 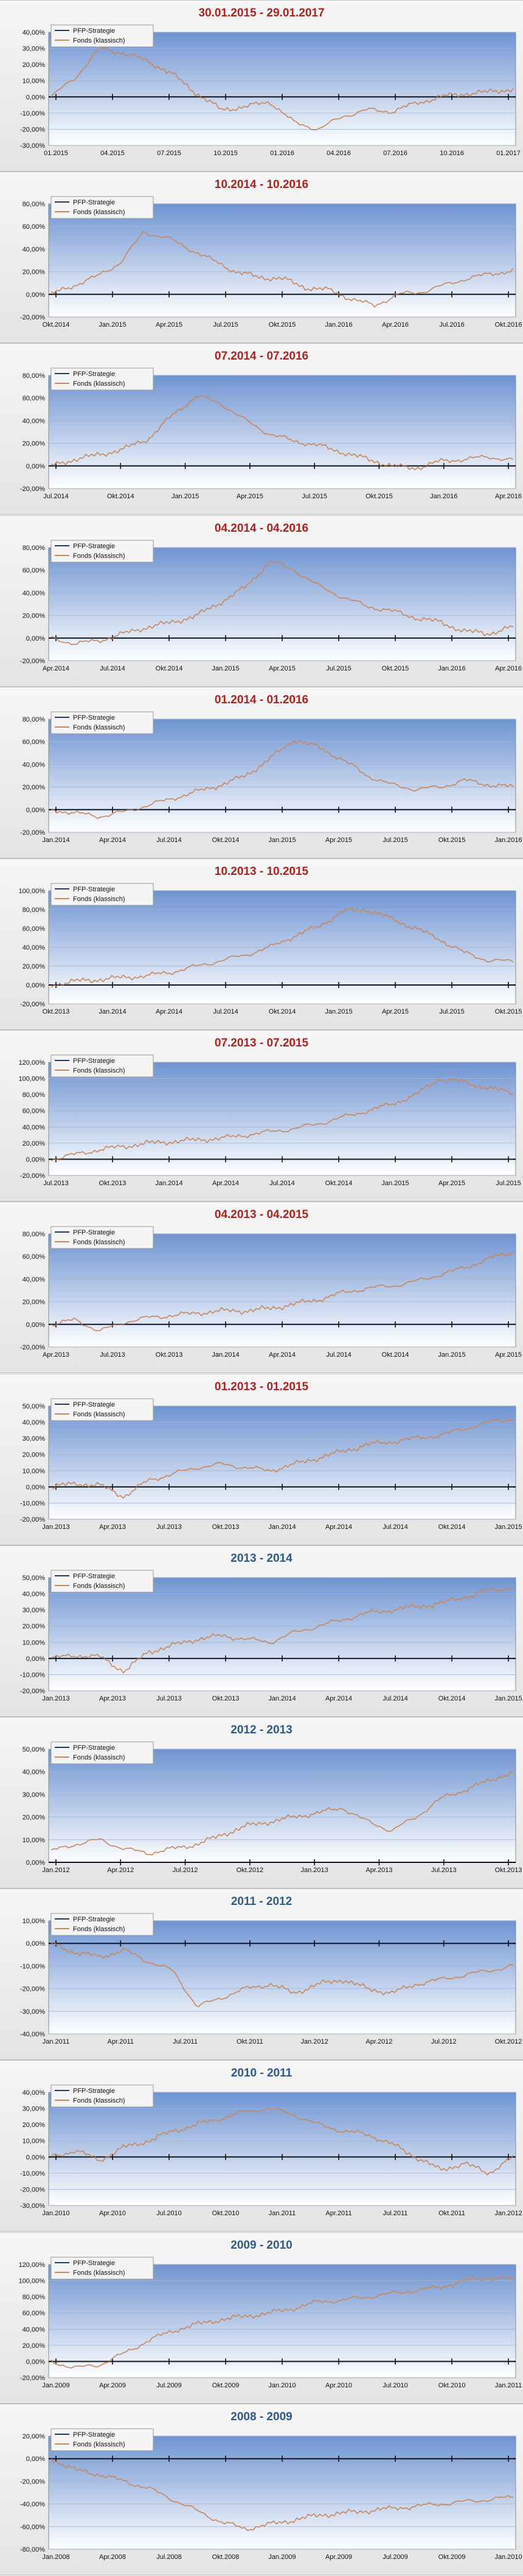 I want to click on x-tick-label: Apr.2013, so click(x=113, y=1698).